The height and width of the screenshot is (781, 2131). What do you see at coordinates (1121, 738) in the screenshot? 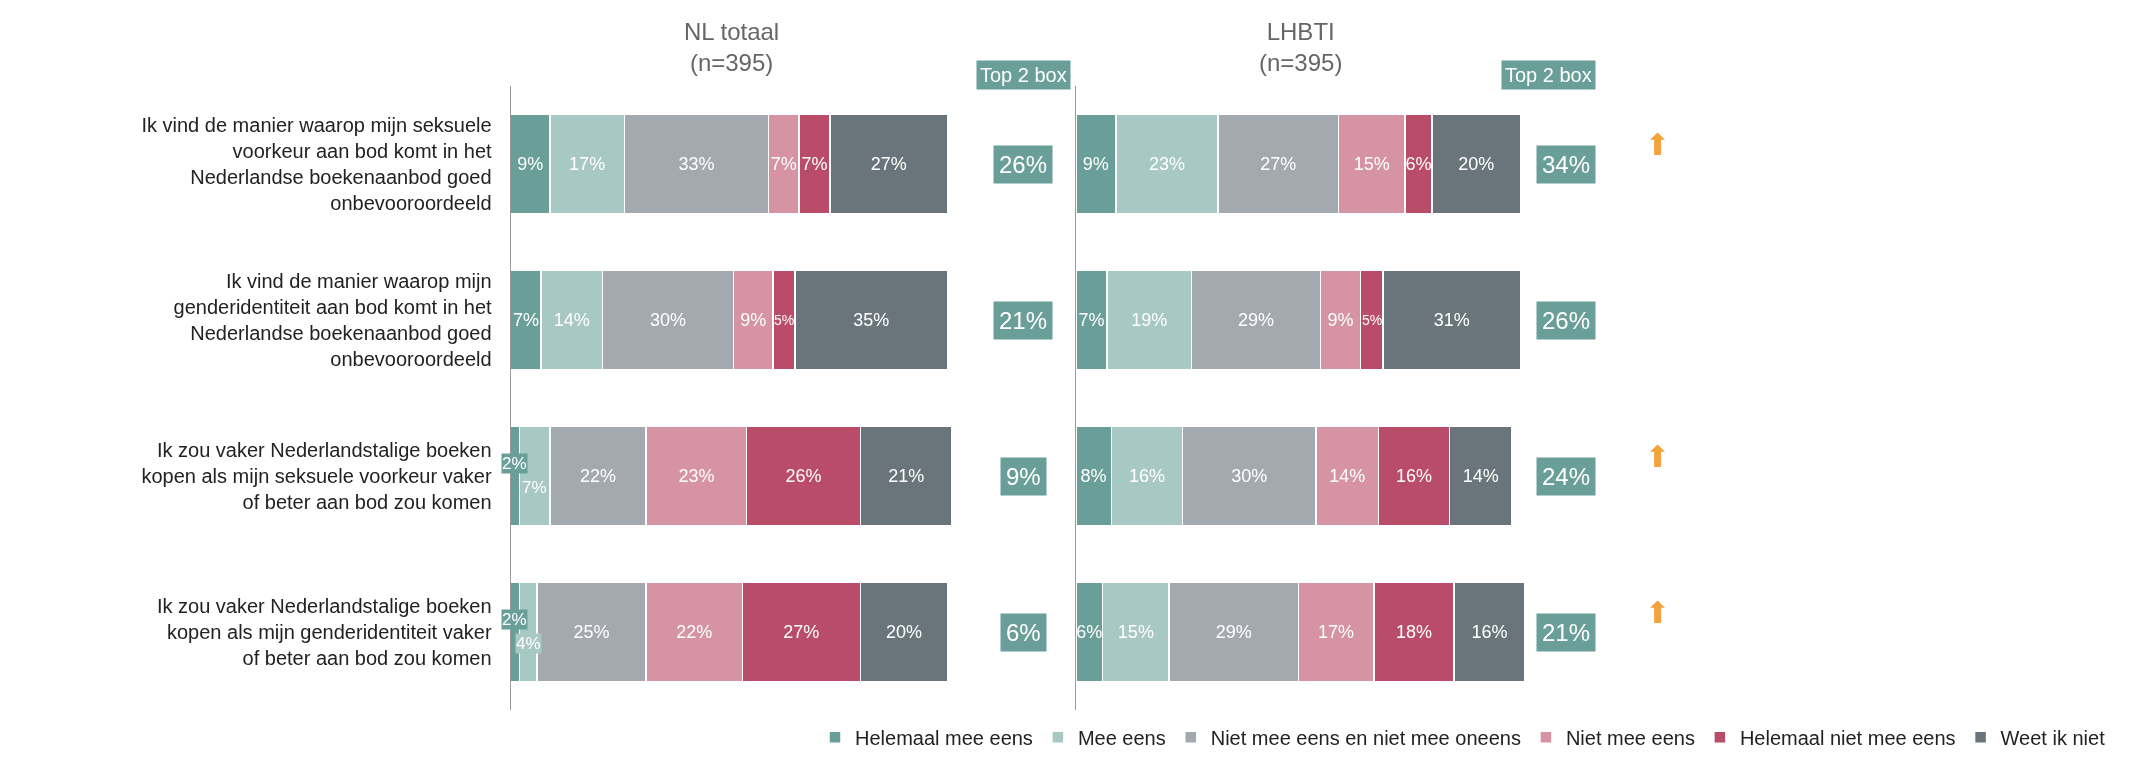
I see `legend-label: Mee eens` at bounding box center [1121, 738].